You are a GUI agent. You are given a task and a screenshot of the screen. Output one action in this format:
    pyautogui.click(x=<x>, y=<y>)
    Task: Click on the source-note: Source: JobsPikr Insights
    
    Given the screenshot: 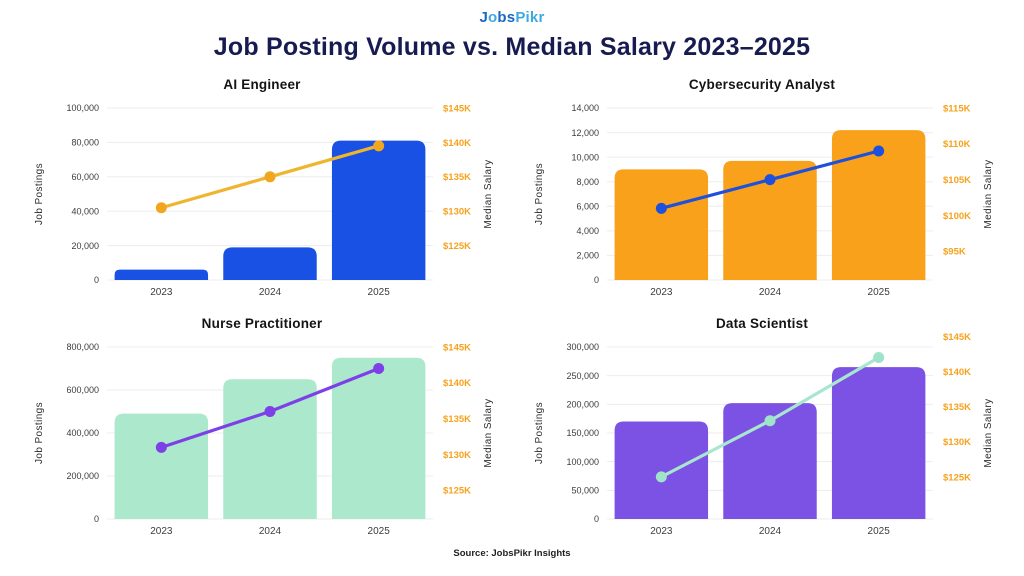 What is the action you would take?
    pyautogui.click(x=512, y=553)
    